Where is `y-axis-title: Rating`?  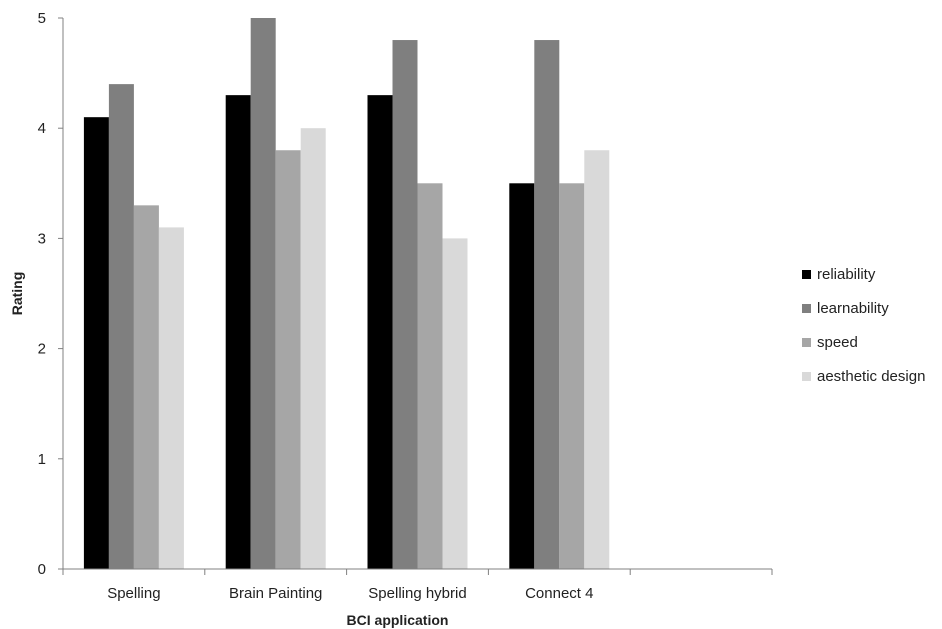 y-axis-title: Rating is located at coordinates (17, 294).